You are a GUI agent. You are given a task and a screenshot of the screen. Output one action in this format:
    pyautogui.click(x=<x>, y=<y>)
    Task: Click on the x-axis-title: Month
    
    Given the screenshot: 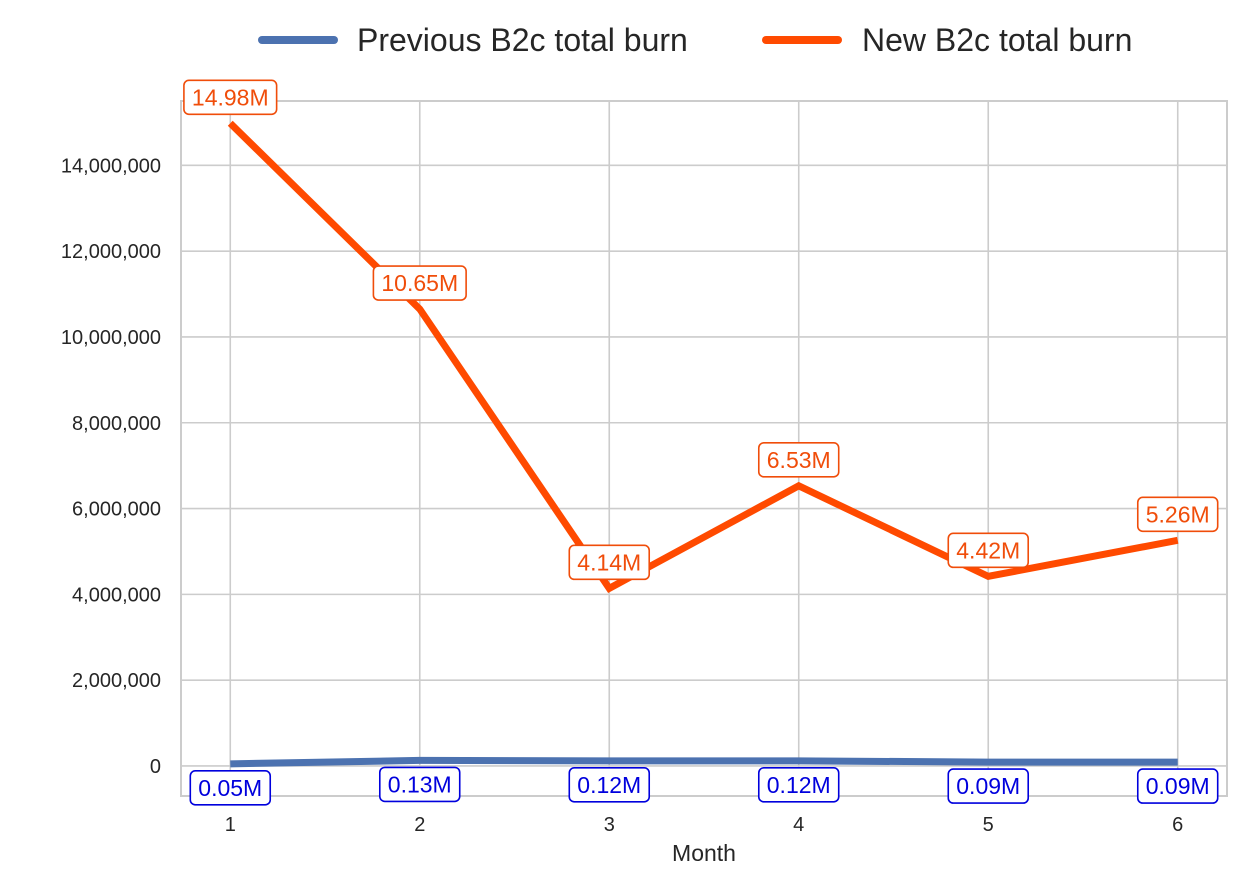 What is the action you would take?
    pyautogui.click(x=704, y=853)
    